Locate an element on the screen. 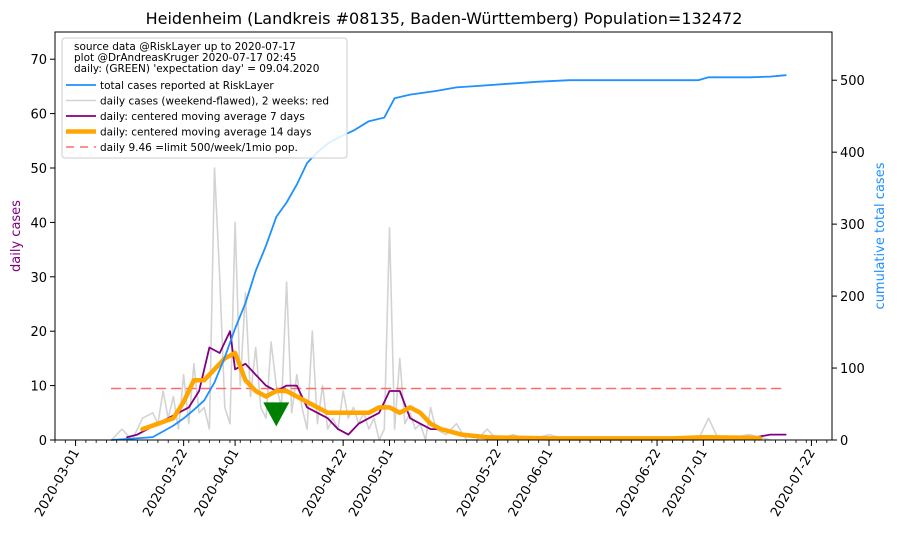 The image size is (897, 536). y-right-tick-label: 0 is located at coordinates (844, 441).